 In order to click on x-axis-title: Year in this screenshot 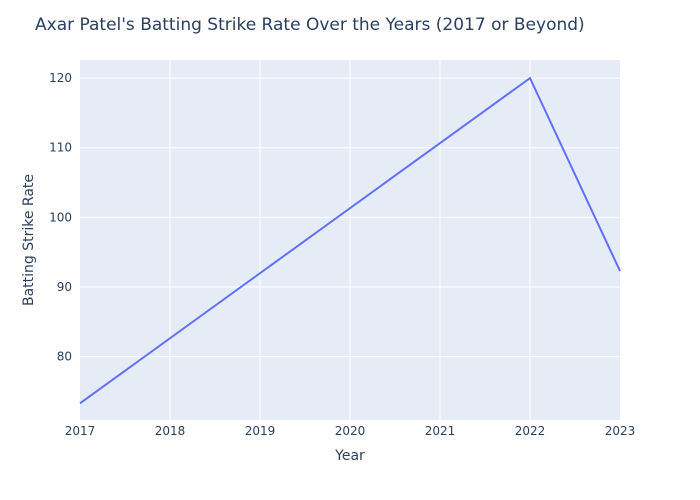, I will do `click(349, 456)`.